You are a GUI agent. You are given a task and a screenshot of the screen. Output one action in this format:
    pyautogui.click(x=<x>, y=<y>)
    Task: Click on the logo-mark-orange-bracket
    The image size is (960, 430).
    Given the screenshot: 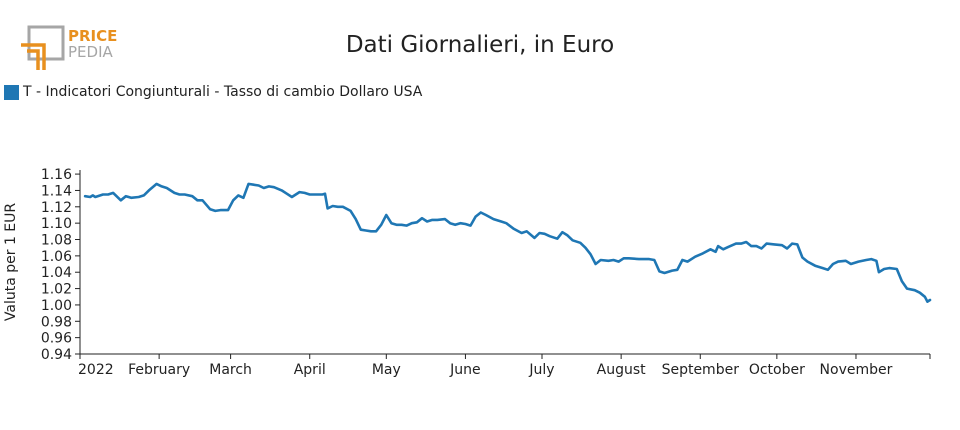 What is the action you would take?
    pyautogui.click(x=33, y=56)
    